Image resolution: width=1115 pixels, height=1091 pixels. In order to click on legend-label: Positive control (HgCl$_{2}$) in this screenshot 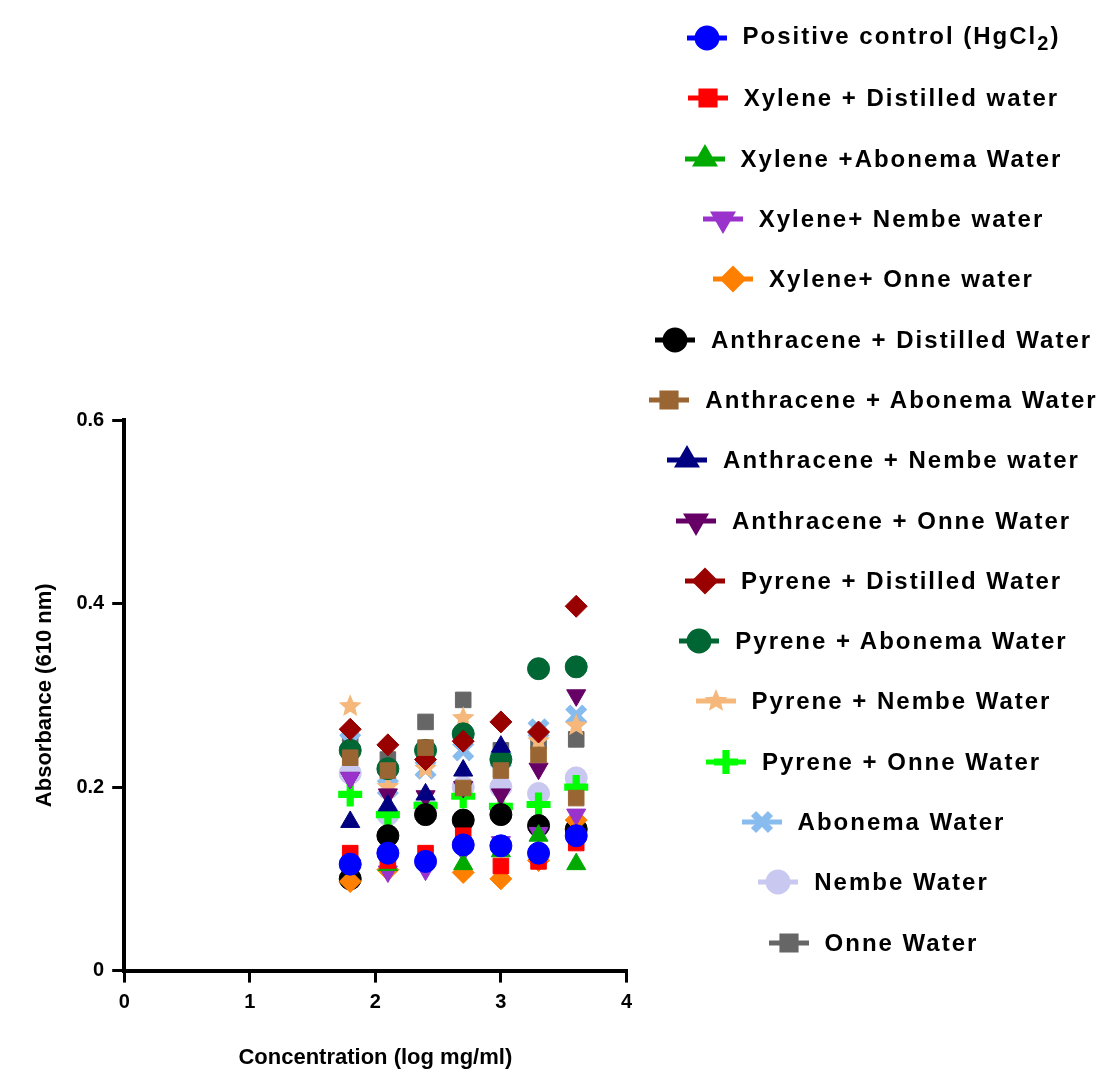, I will do `click(901, 38)`.